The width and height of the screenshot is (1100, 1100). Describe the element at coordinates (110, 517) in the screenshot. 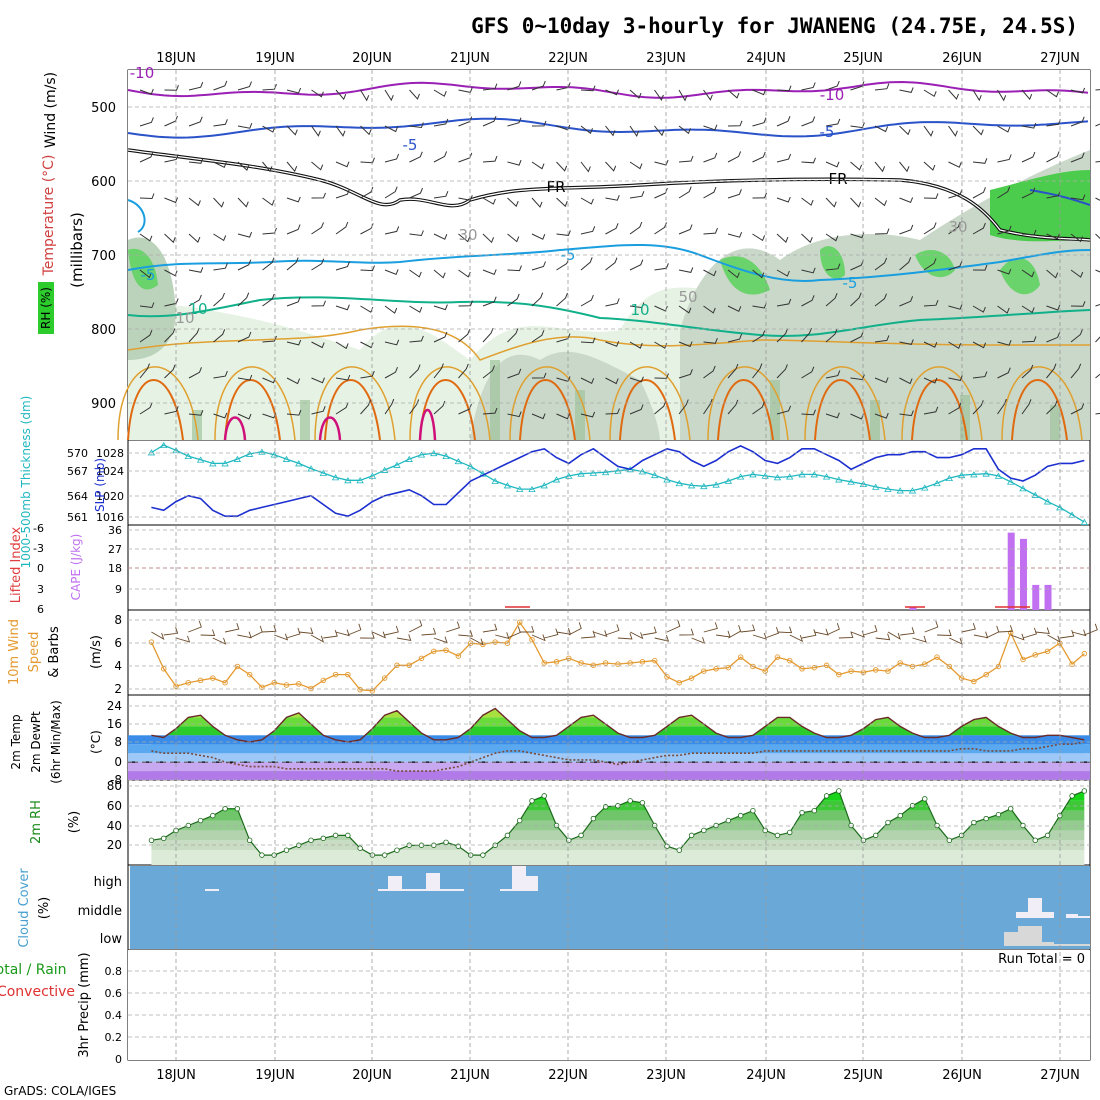

I see `slp-ytick-3: 1016` at that location.